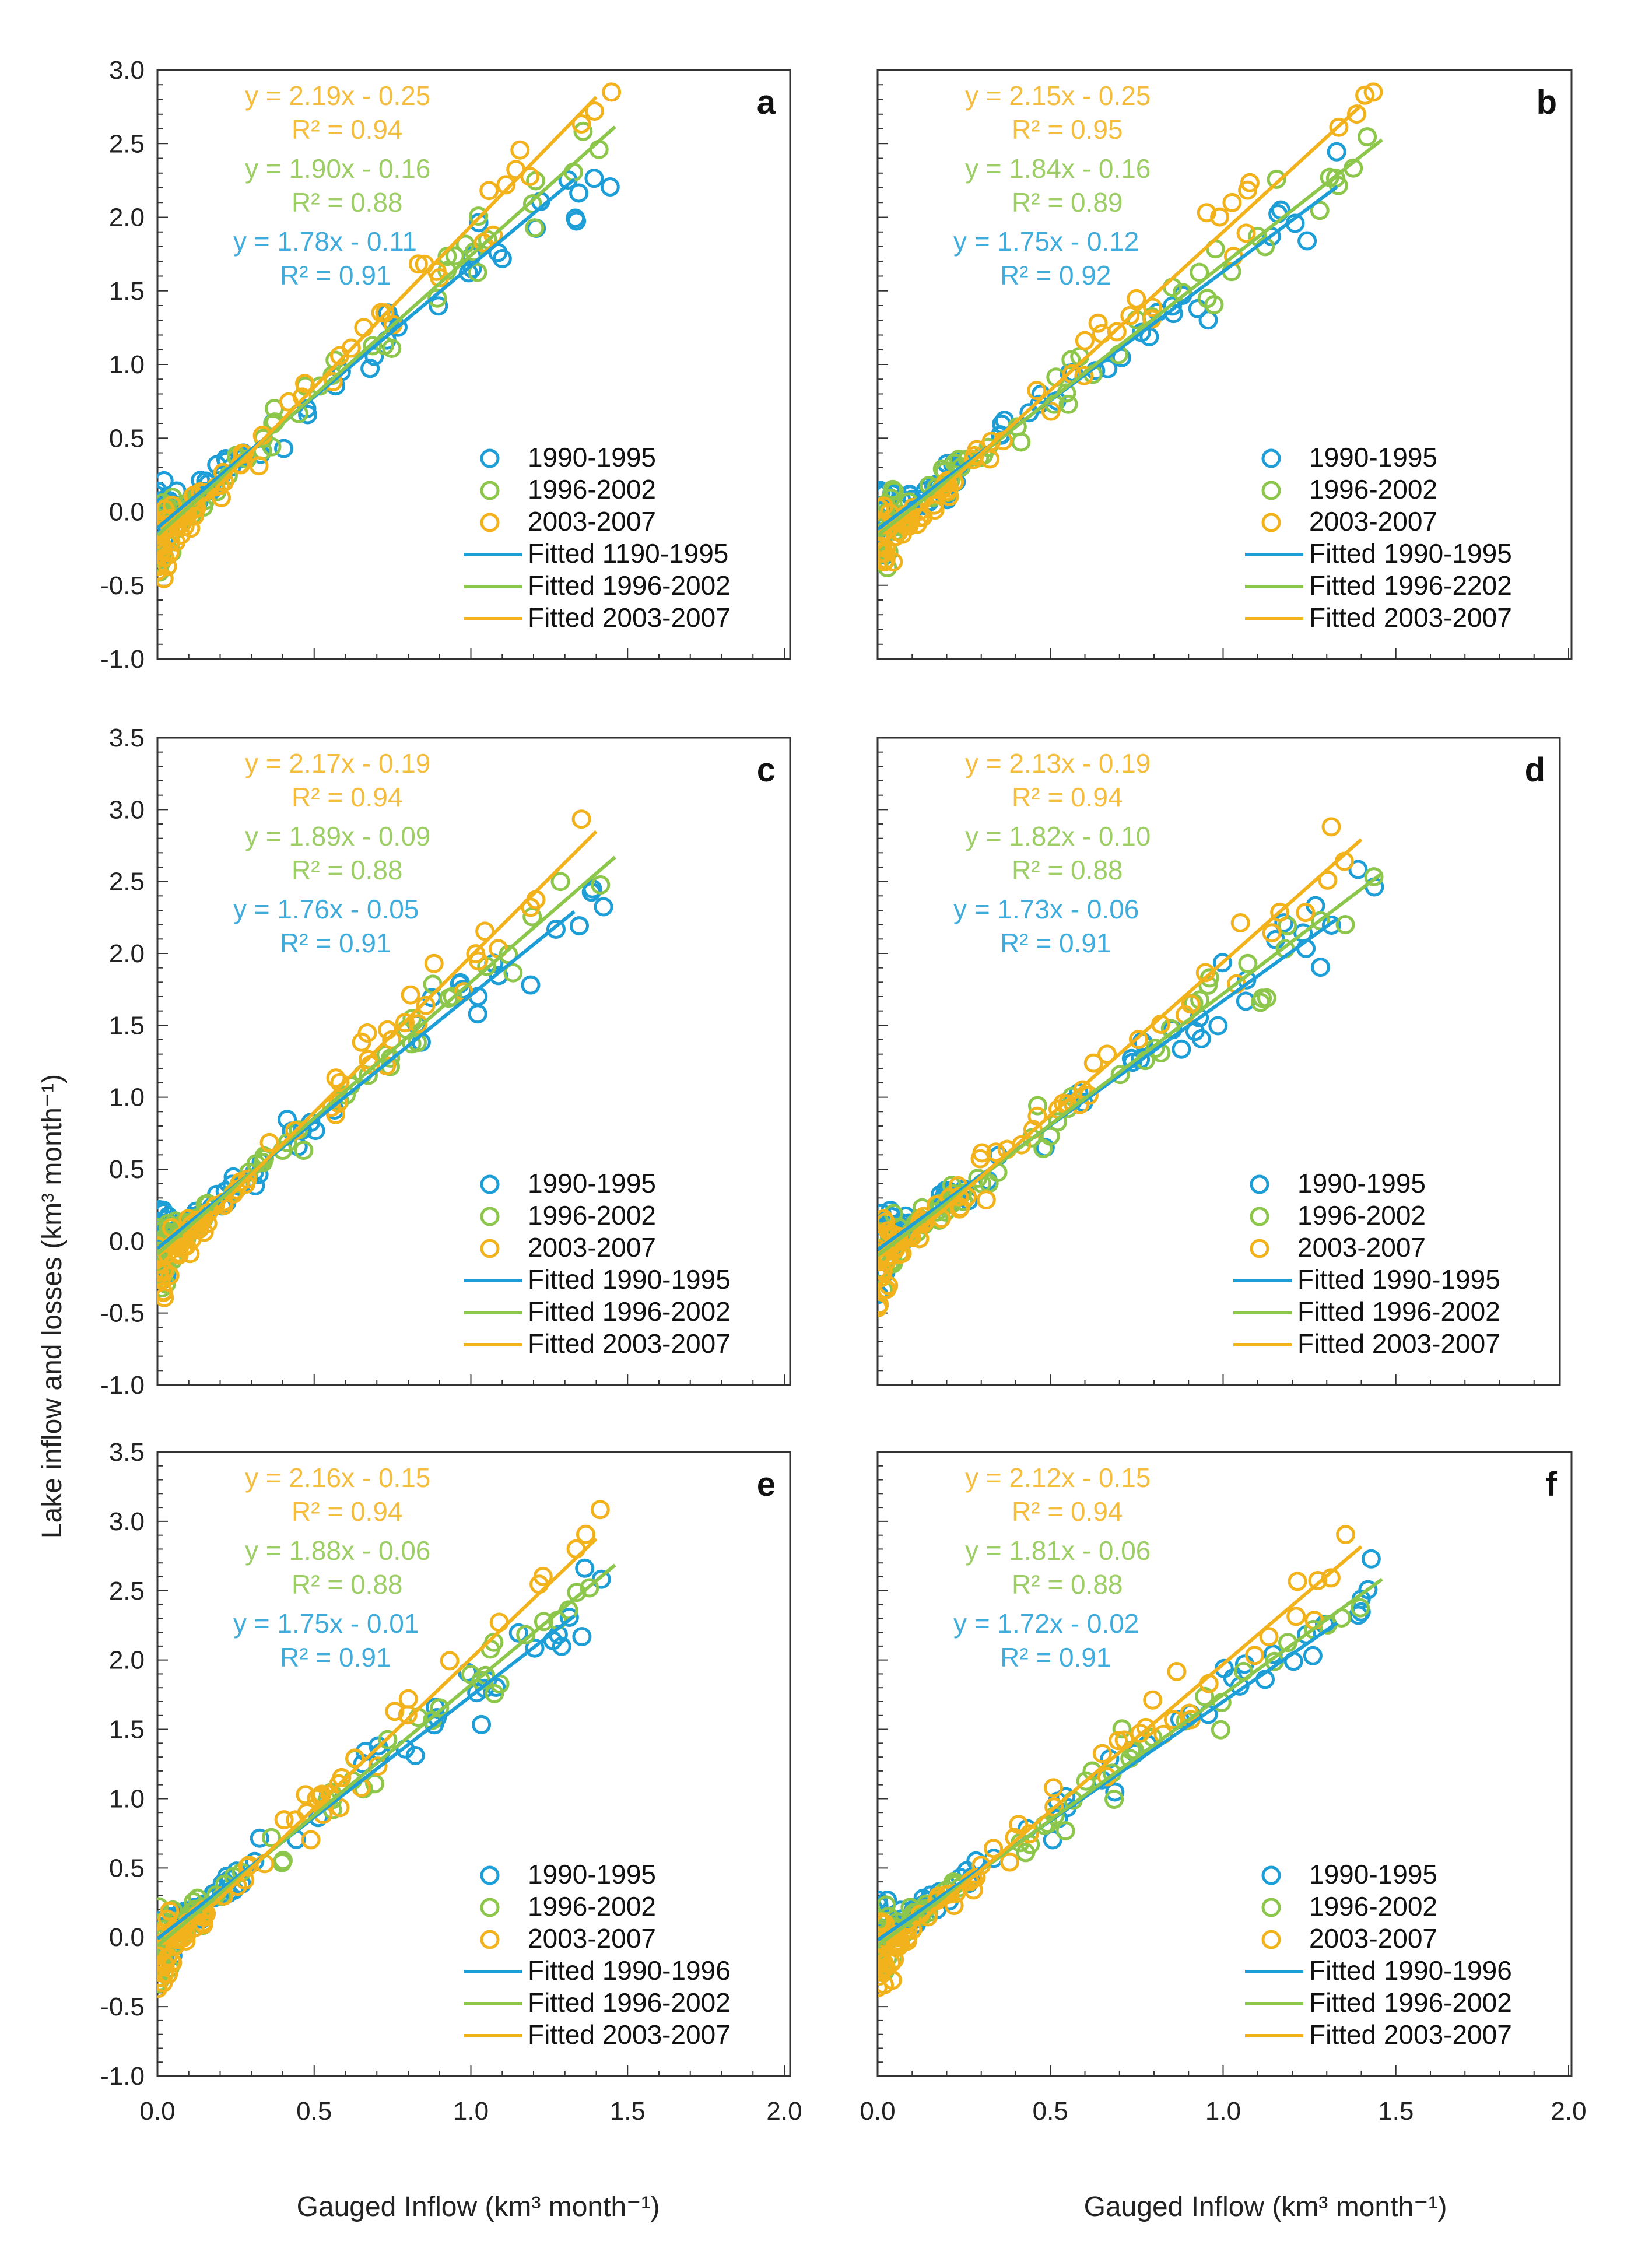 Image resolution: width=1652 pixels, height=2248 pixels. I want to click on equation-label: y = 1.73x - 0.06, so click(1046, 909).